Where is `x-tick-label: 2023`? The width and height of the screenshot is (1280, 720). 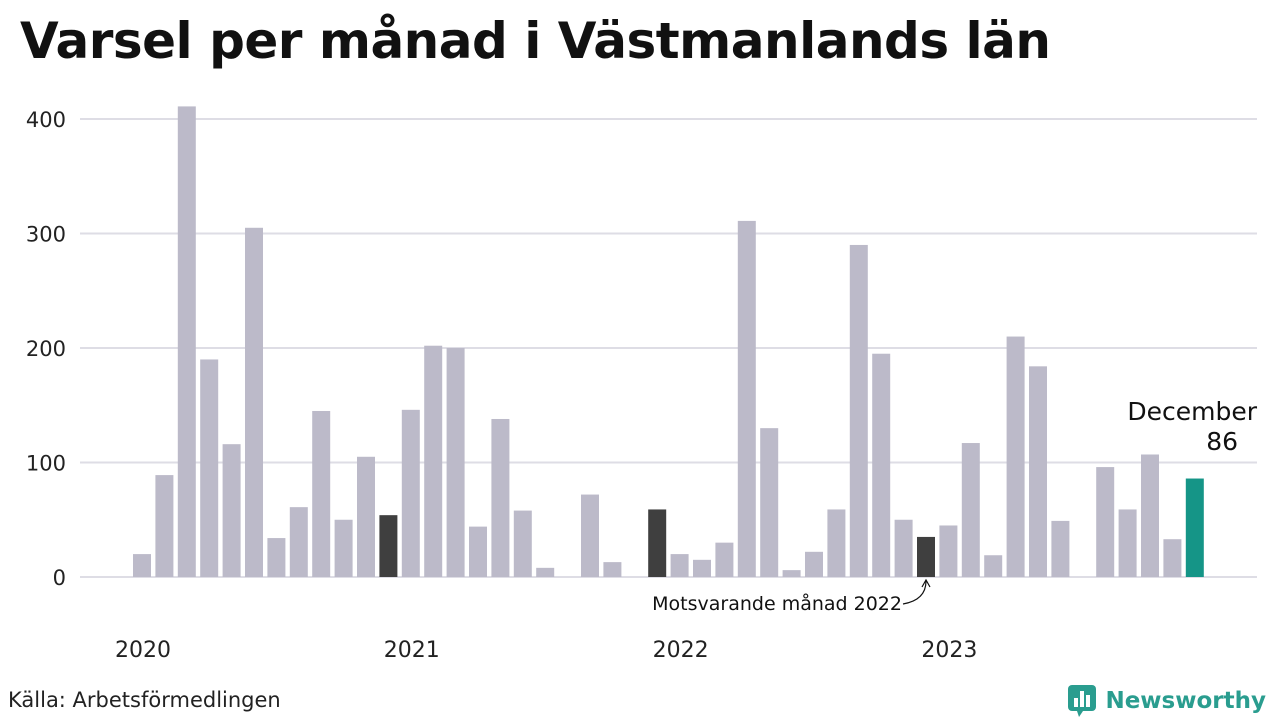 x-tick-label: 2023 is located at coordinates (949, 650).